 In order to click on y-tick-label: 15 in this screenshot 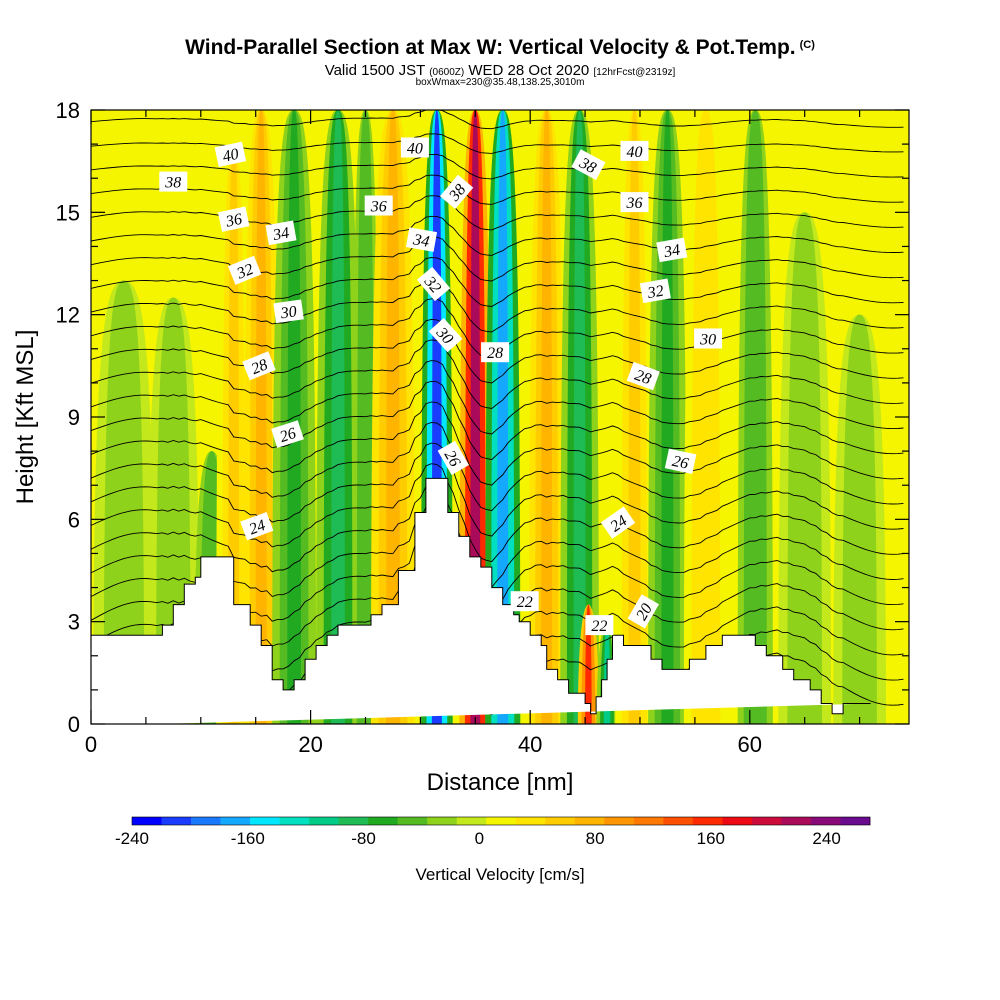, I will do `click(68, 212)`.